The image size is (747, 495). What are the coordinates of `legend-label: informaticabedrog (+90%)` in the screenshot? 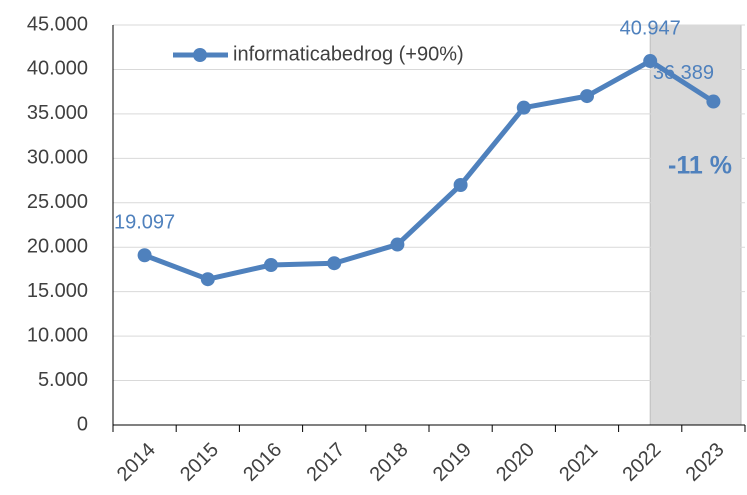 It's located at (348, 54).